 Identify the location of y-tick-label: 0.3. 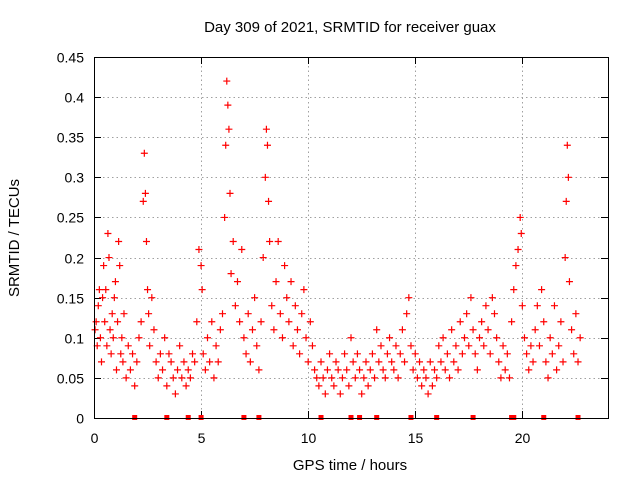
(75, 178).